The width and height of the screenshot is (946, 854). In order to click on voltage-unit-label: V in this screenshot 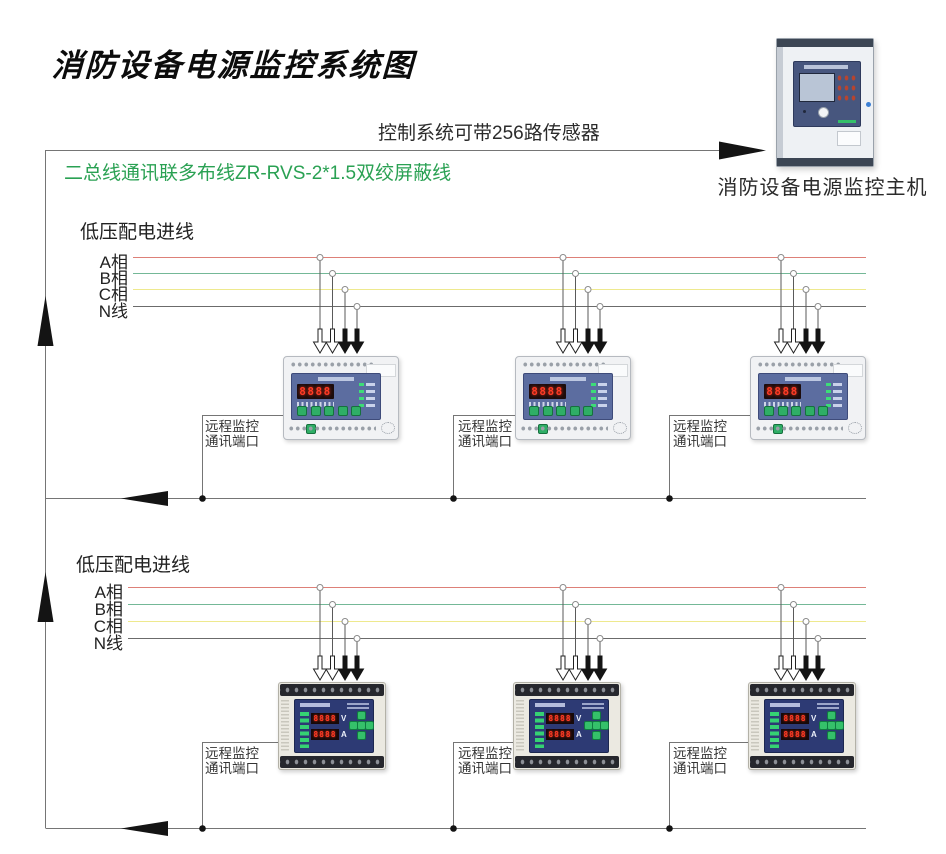, I will do `click(579, 718)`.